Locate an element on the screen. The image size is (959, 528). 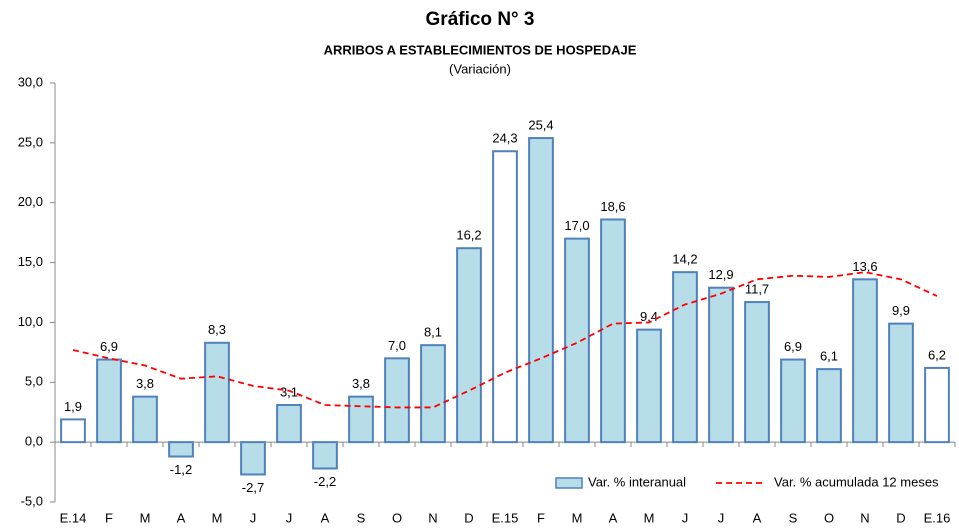
y-tick-label: 30,0 is located at coordinates (30, 81).